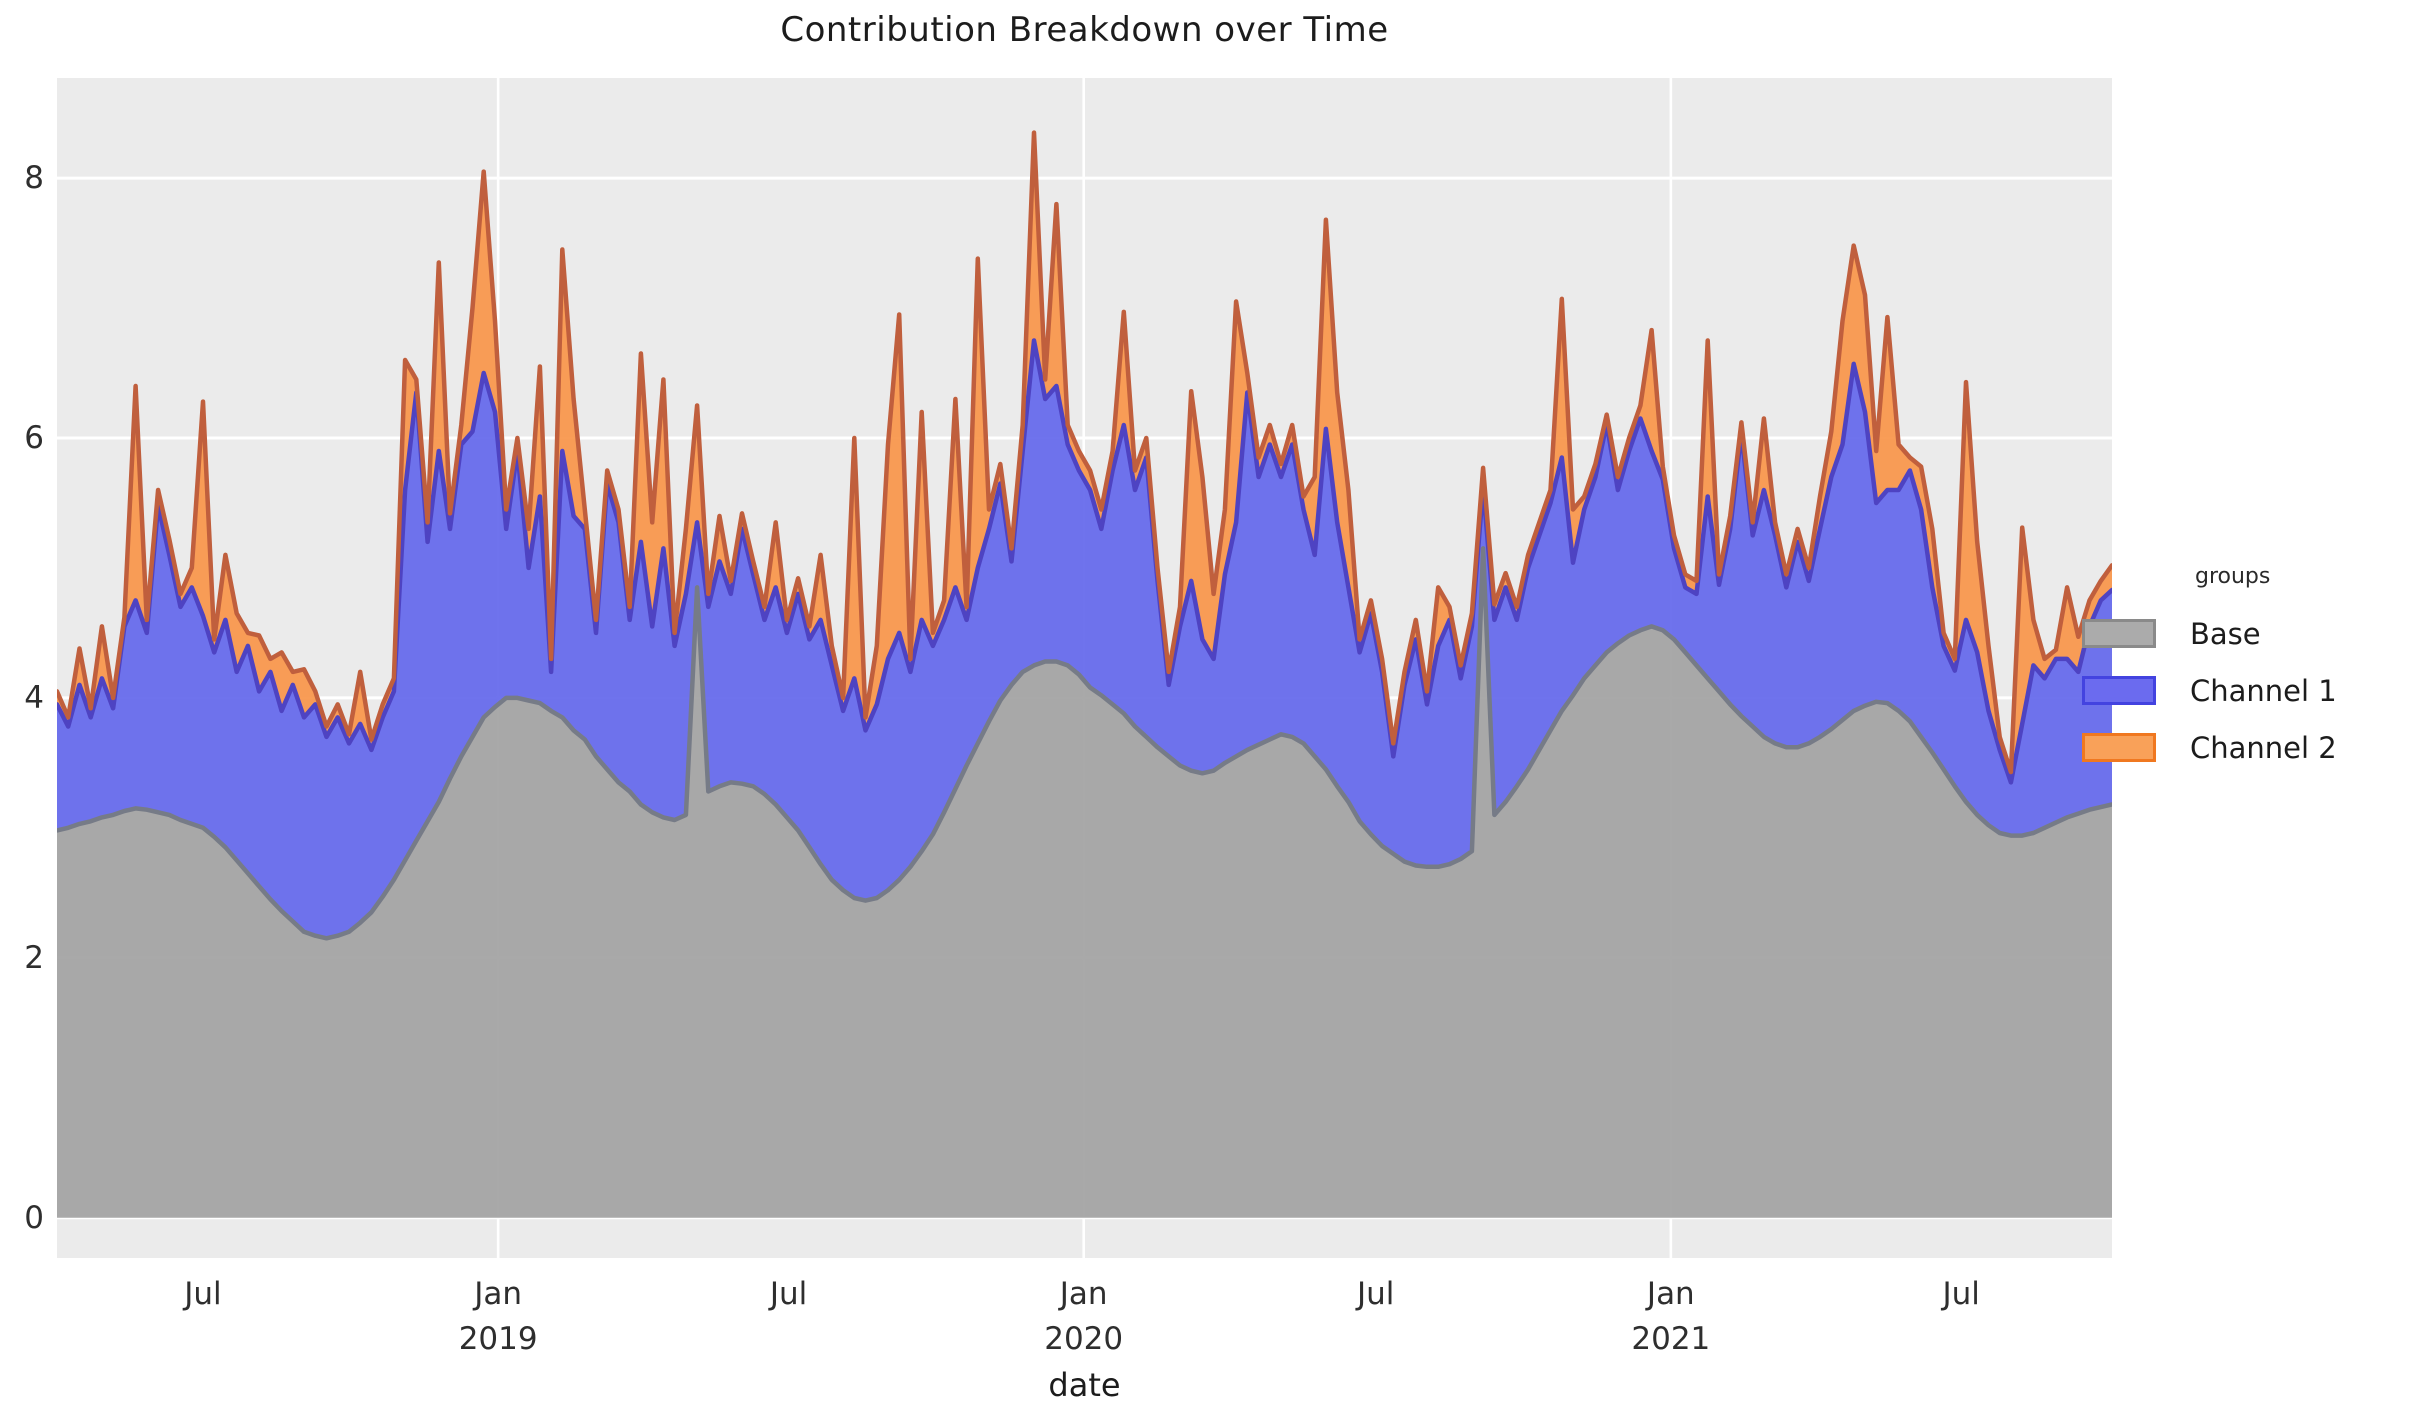  What do you see at coordinates (498, 1316) in the screenshot?
I see `x-tick-label: Jan 2019` at bounding box center [498, 1316].